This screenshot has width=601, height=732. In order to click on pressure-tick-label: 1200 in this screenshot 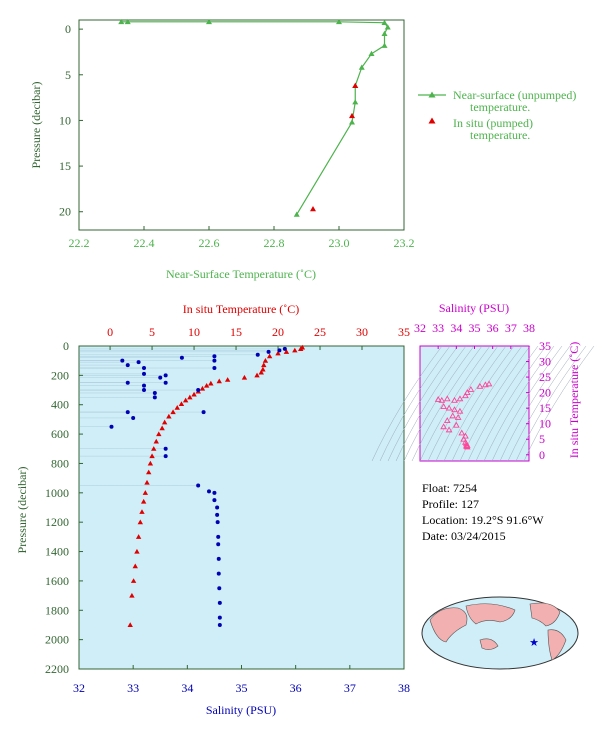, I will do `click(57, 522)`.